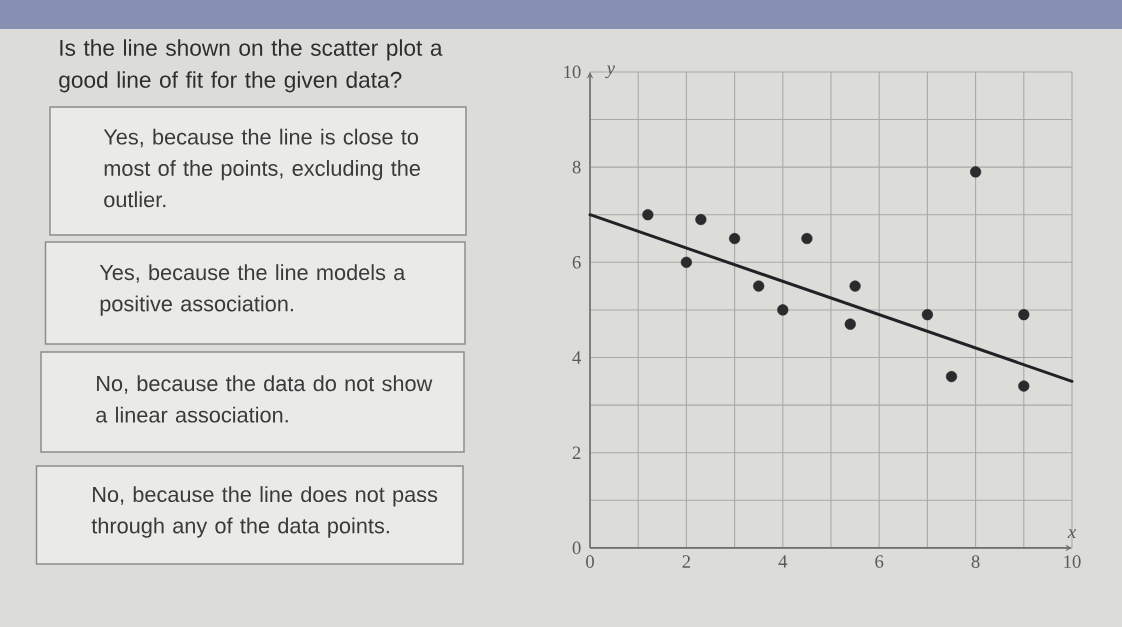 Image resolution: width=1122 pixels, height=627 pixels. I want to click on text: Yes, because the line is close to most of the points, excluding the outlier., so click(261, 168).